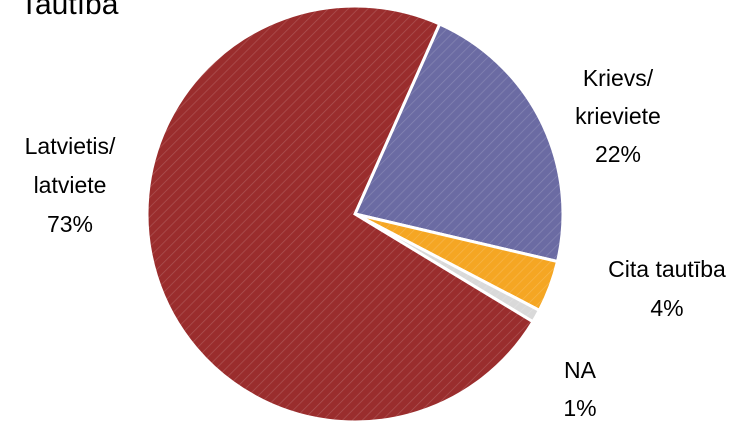 This screenshot has width=745, height=422. What do you see at coordinates (667, 269) in the screenshot?
I see `slice-label-cita: Cita tautība` at bounding box center [667, 269].